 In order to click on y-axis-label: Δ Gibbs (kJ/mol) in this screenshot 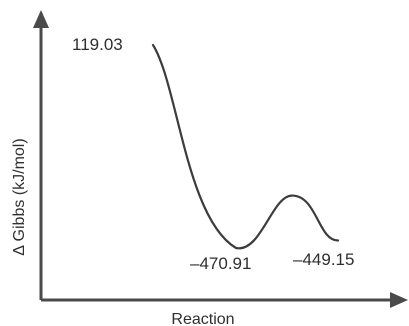, I will do `click(19, 196)`.